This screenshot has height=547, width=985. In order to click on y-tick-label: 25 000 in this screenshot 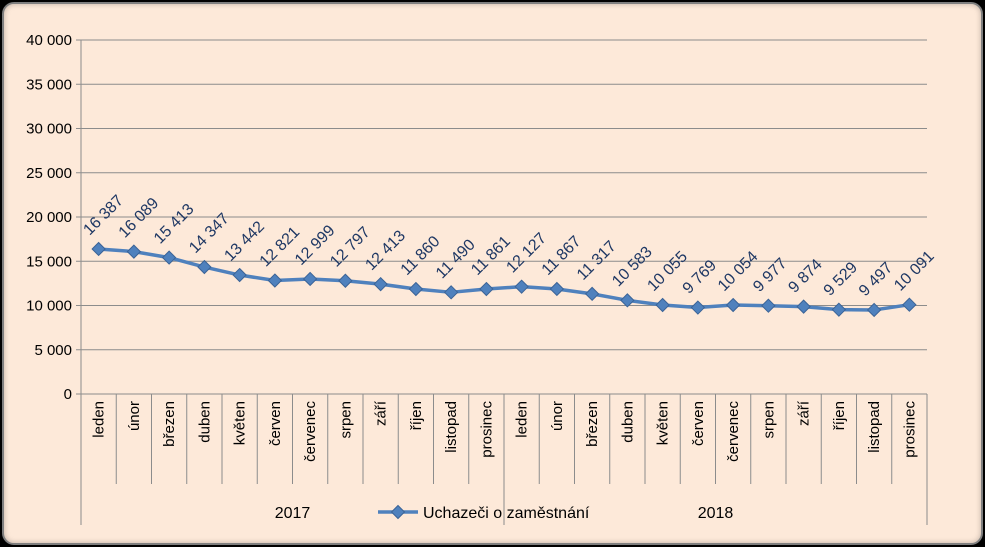, I will do `click(49, 173)`.